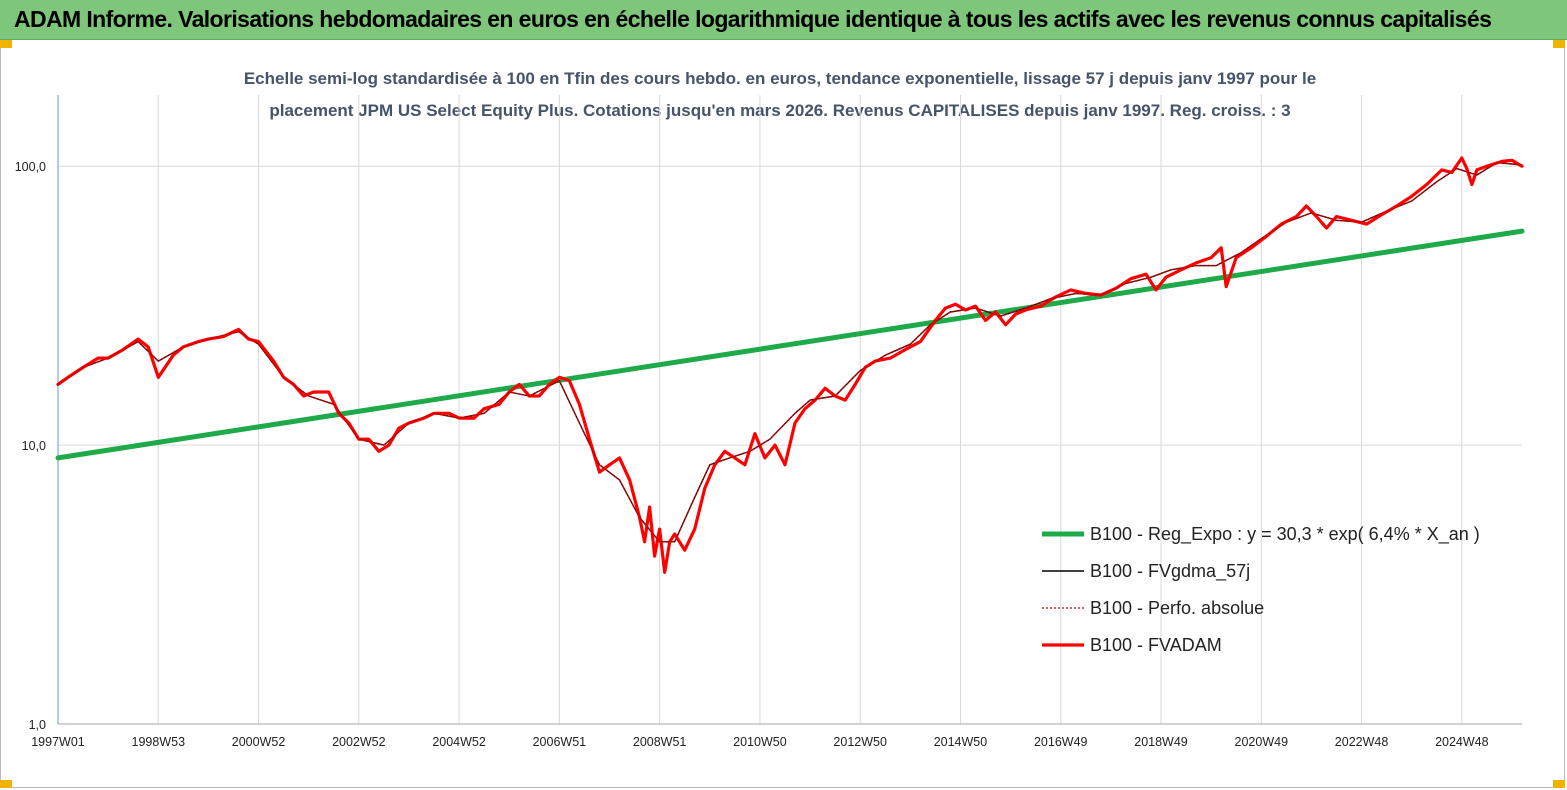 The height and width of the screenshot is (790, 1567). What do you see at coordinates (34, 446) in the screenshot?
I see `y-tick-label: 10,0` at bounding box center [34, 446].